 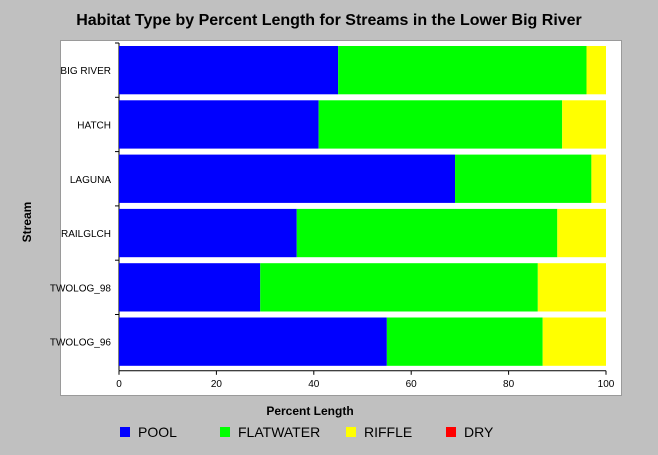 What do you see at coordinates (287, 178) in the screenshot?
I see `bar-pool-laguna` at bounding box center [287, 178].